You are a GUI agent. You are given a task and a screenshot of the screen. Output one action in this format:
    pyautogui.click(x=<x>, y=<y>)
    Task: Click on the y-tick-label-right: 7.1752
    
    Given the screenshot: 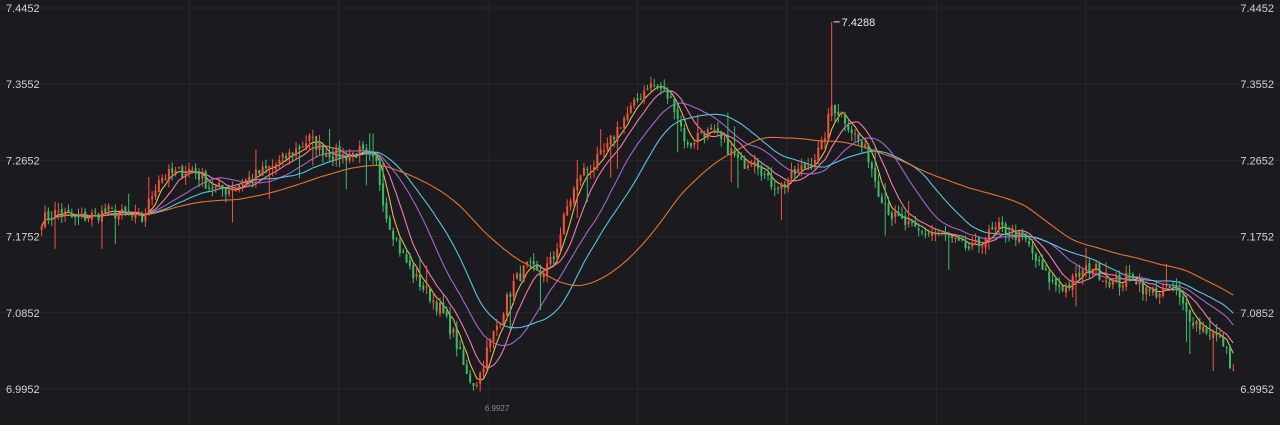 What is the action you would take?
    pyautogui.click(x=1257, y=238)
    